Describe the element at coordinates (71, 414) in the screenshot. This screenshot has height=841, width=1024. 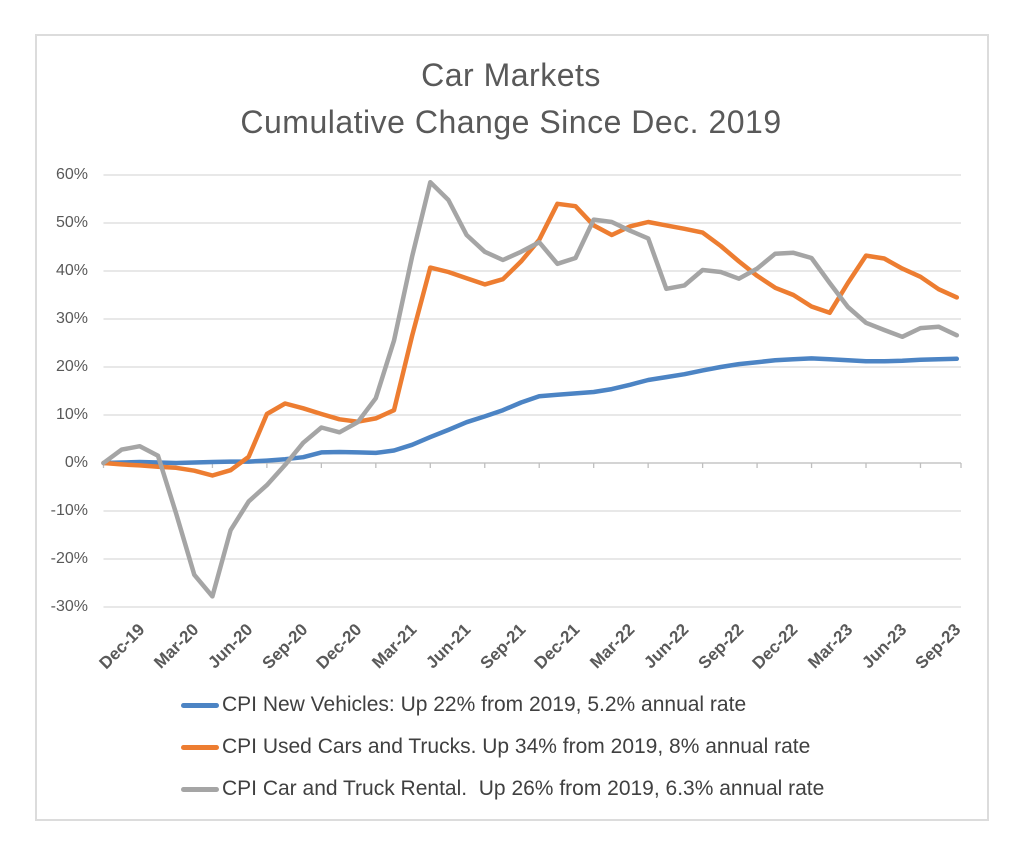
I see `y-axis-label-10: 10%` at that location.